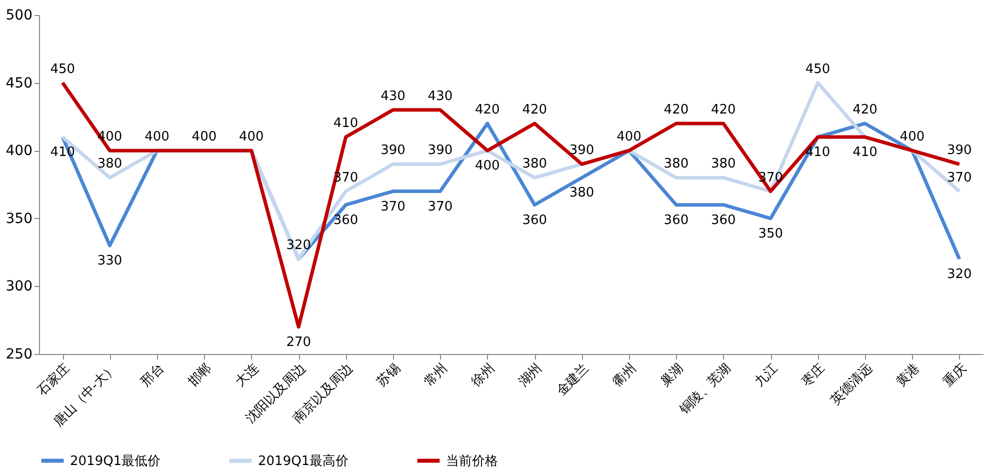 The image size is (995, 474). I want to click on data-label: 270, so click(299, 342).